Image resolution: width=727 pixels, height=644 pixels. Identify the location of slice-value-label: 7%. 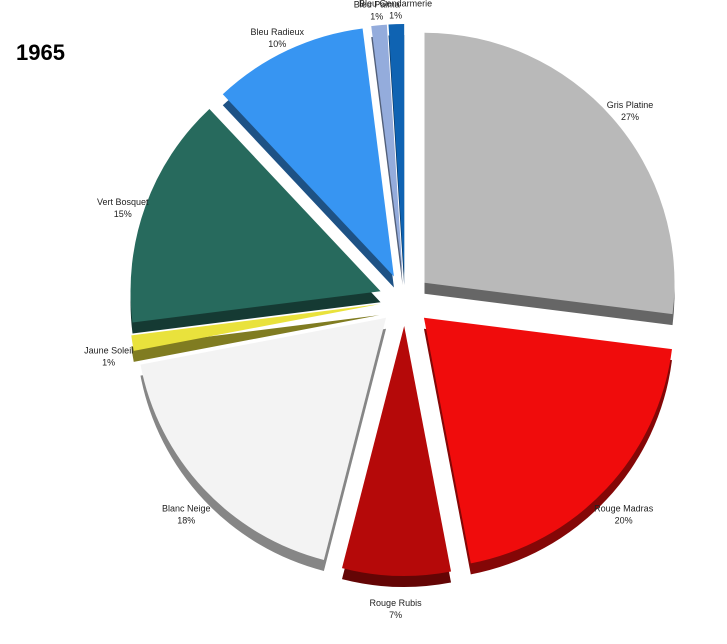
(395, 615).